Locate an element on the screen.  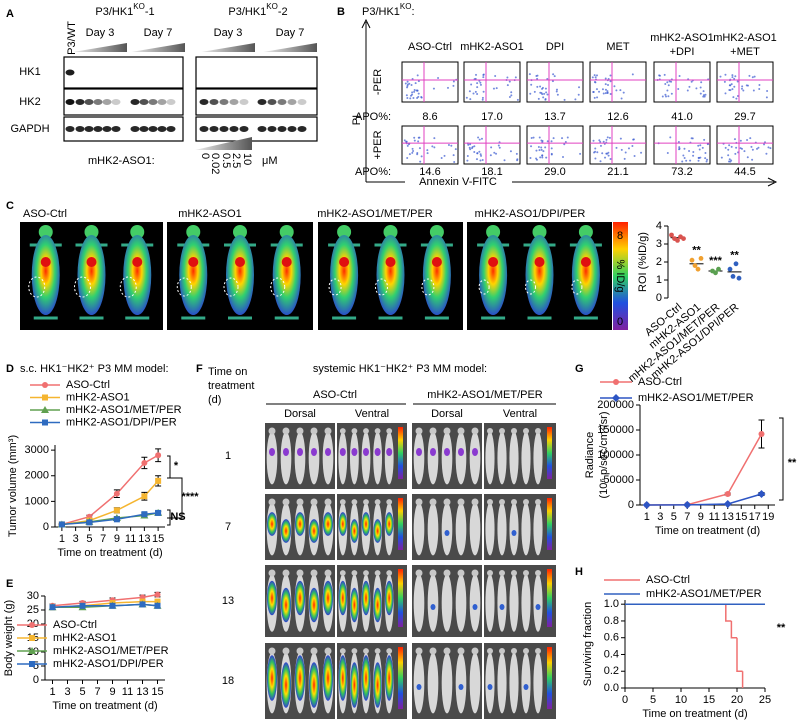
x-tick-label: 5 is located at coordinates (653, 700).